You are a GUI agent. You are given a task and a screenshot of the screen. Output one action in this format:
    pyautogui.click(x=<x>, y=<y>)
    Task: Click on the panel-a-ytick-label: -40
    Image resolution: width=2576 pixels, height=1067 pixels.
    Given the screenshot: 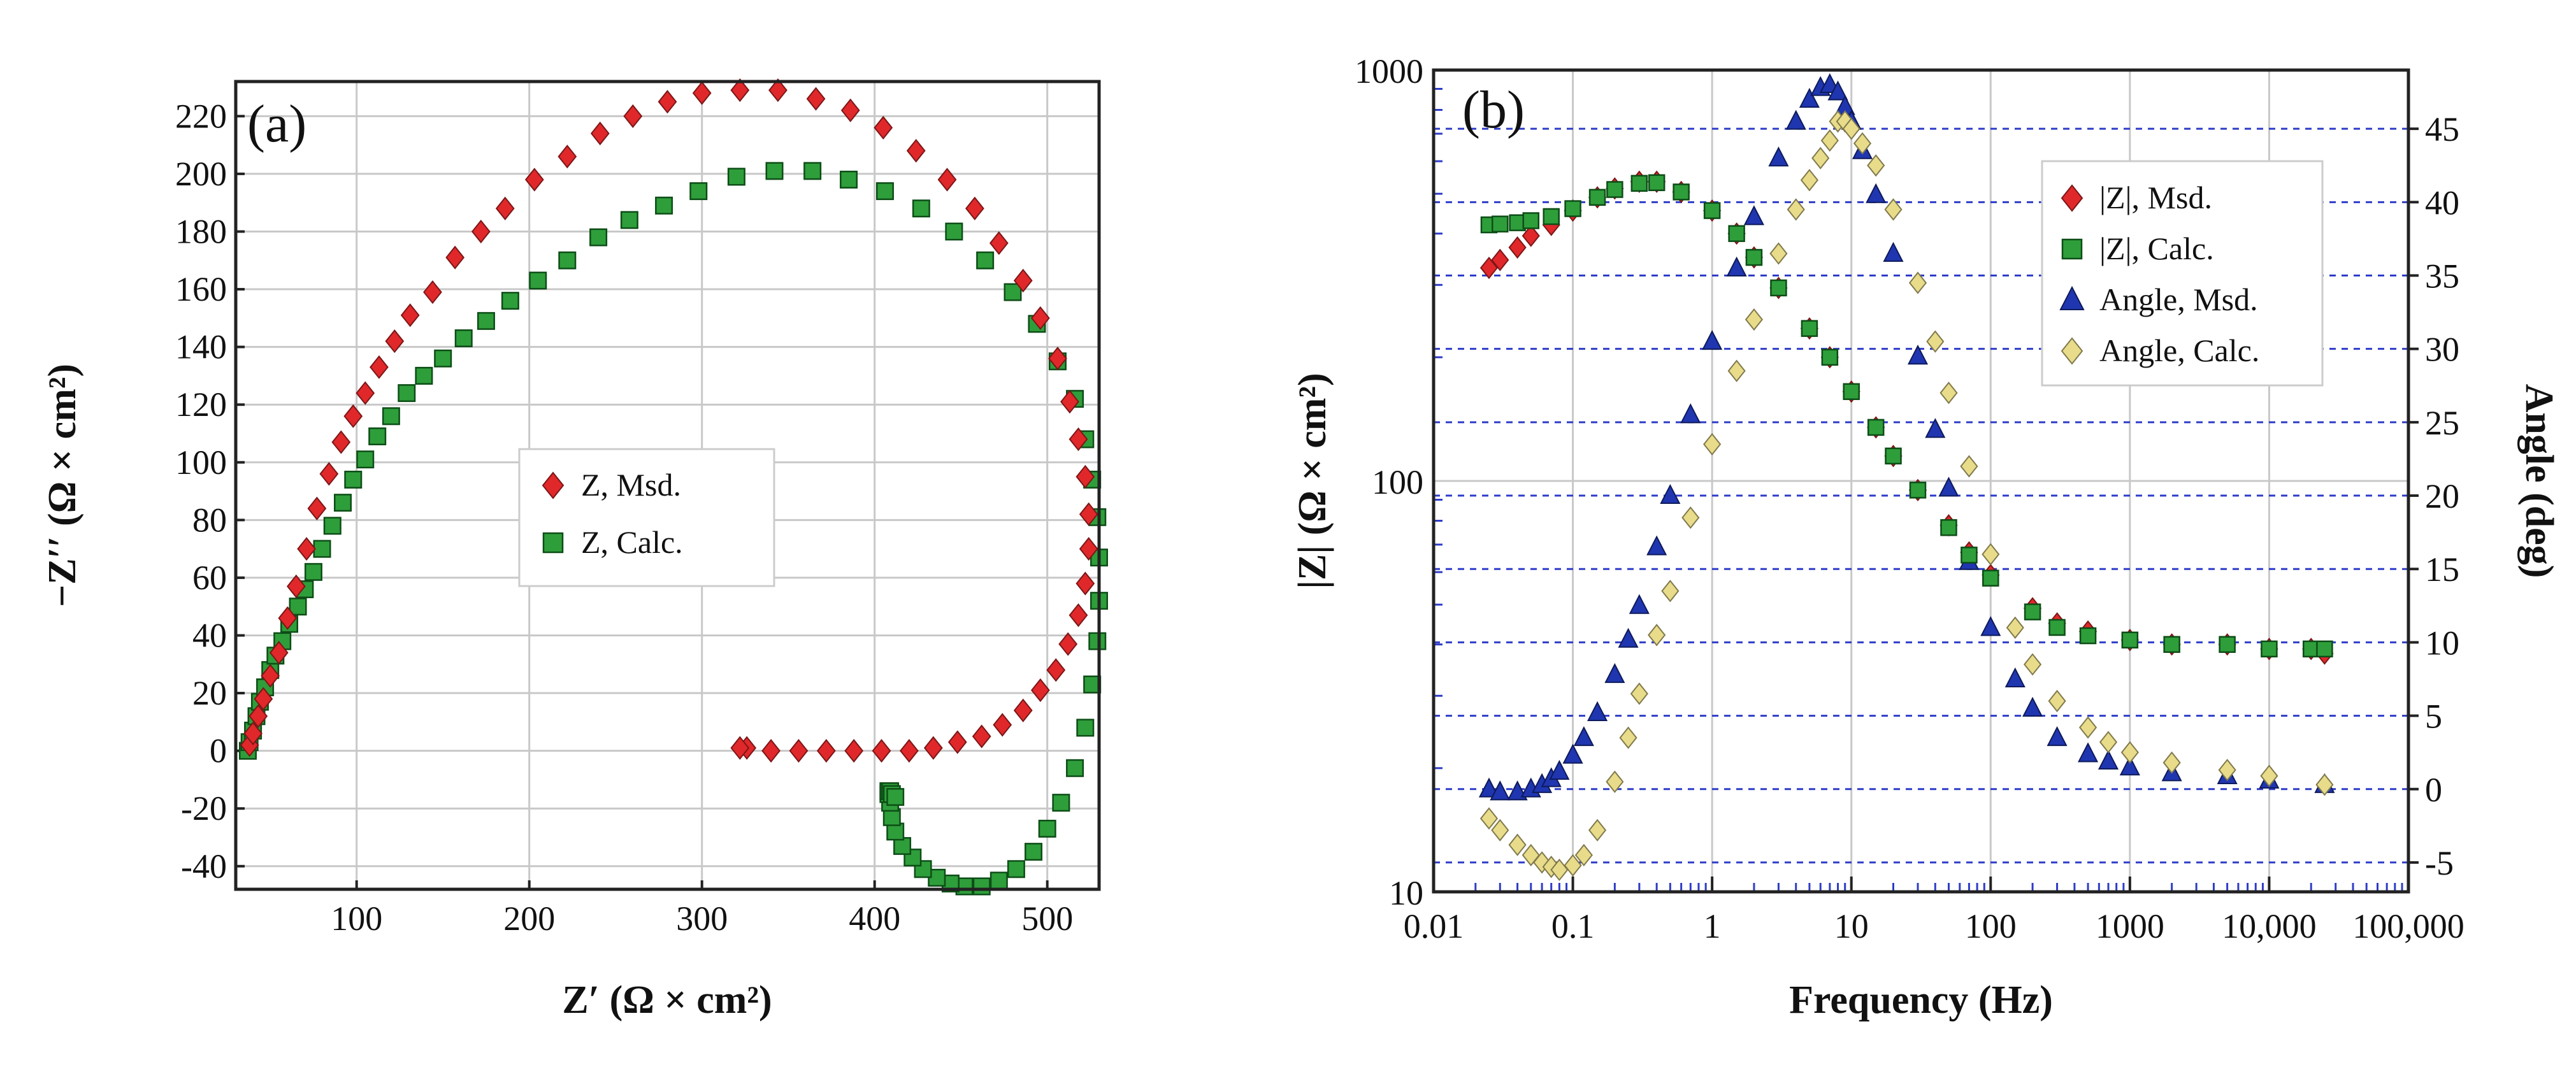 What is the action you would take?
    pyautogui.click(x=204, y=866)
    